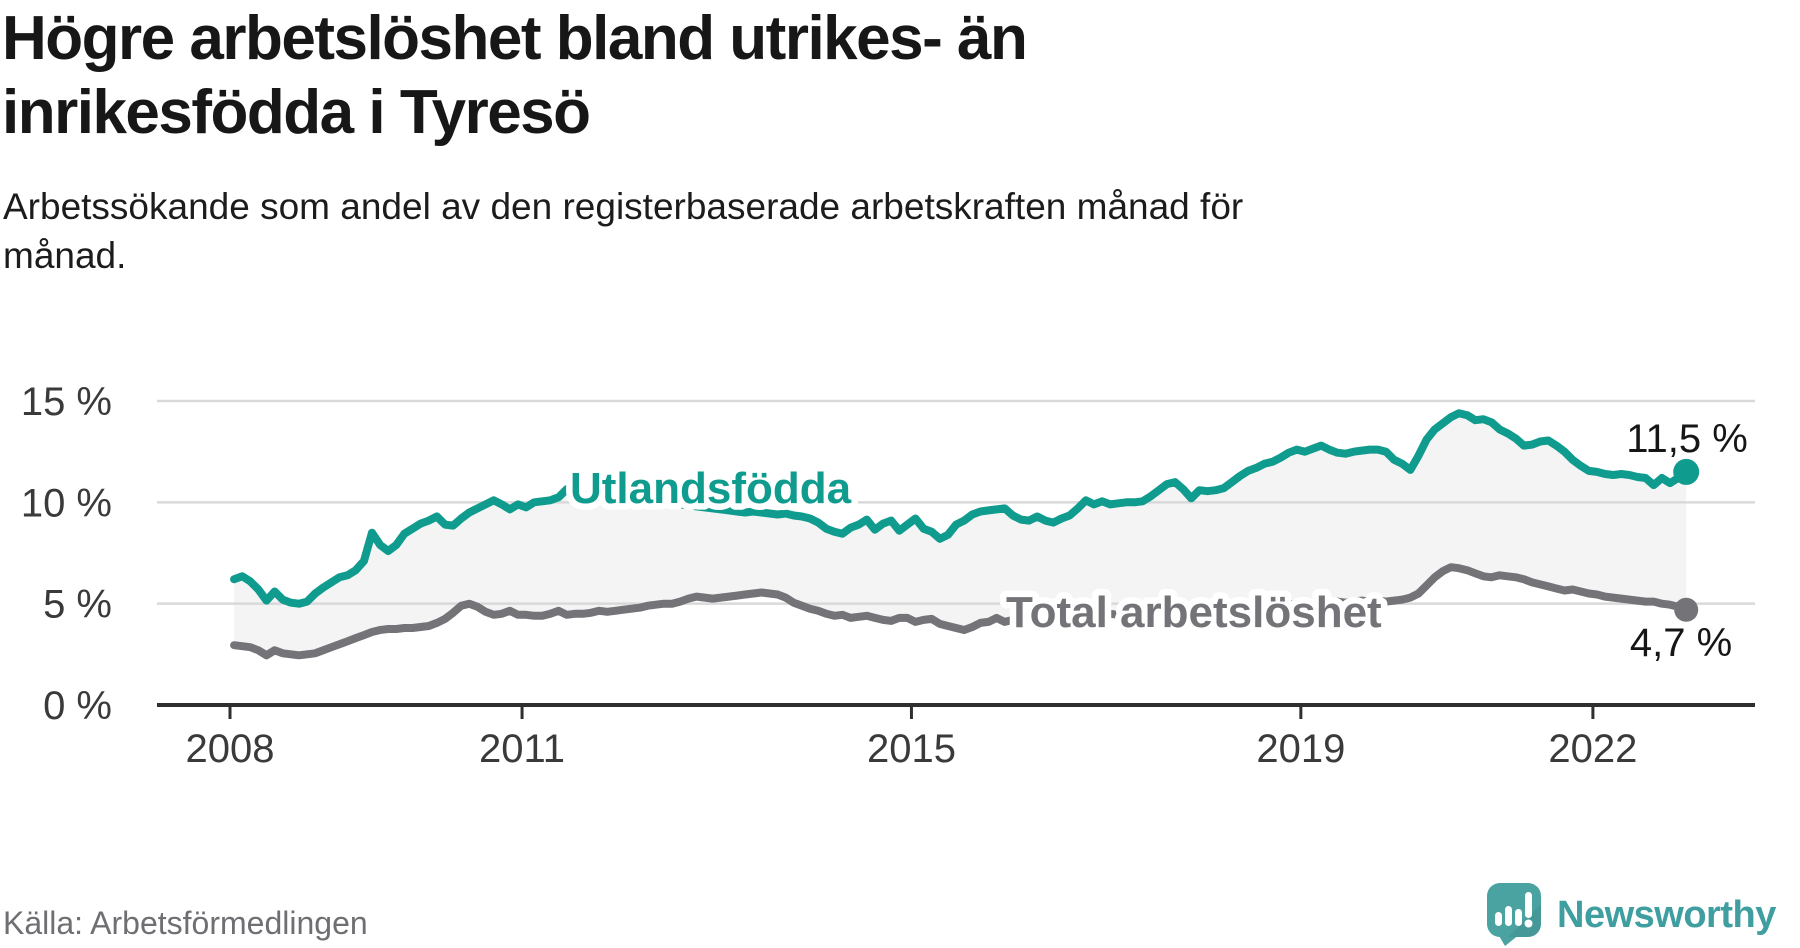  I want to click on x-tick-label: 2022, so click(1592, 749).